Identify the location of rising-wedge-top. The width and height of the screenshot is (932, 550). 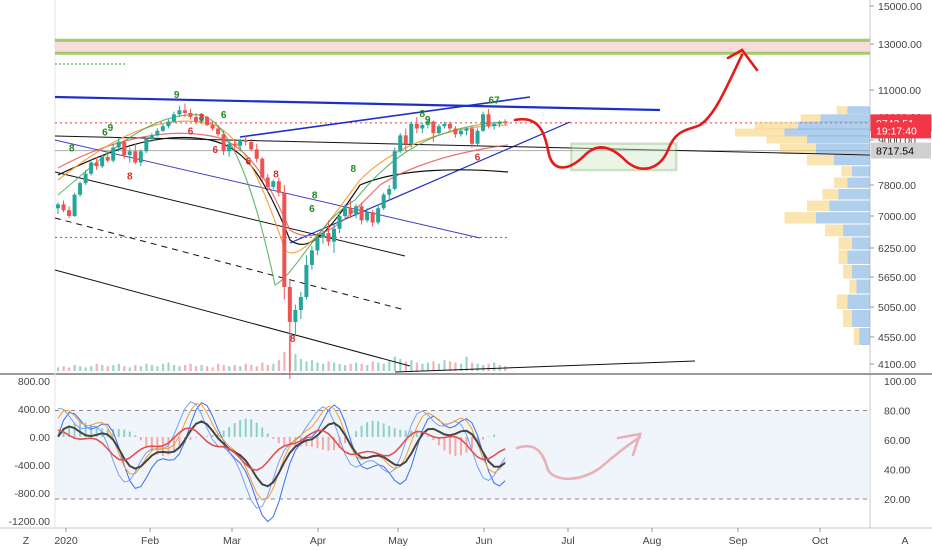
(385, 117).